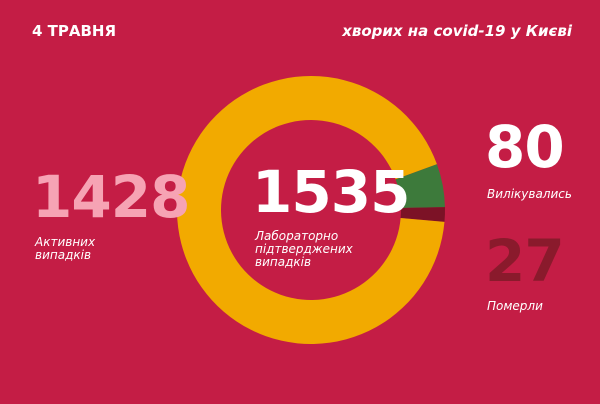  Describe the element at coordinates (74, 31) in the screenshot. I see `date: 4 ТРАВНЯ` at that location.